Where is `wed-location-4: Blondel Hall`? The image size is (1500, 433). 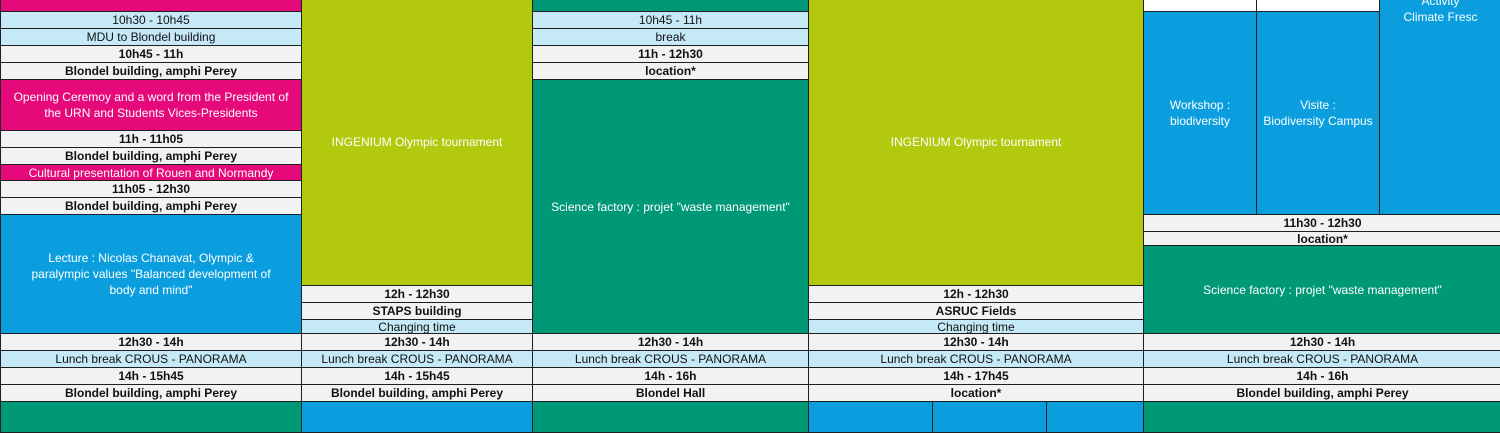 wed-location-4: Blondel Hall is located at coordinates (670, 393).